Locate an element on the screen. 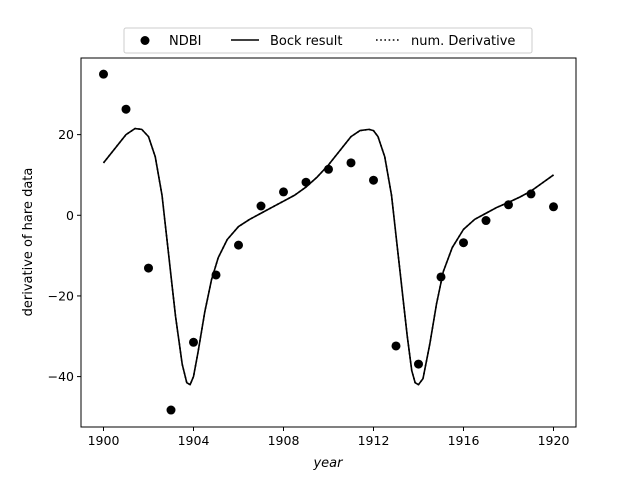  data-point-ndbi-1900 is located at coordinates (103, 74).